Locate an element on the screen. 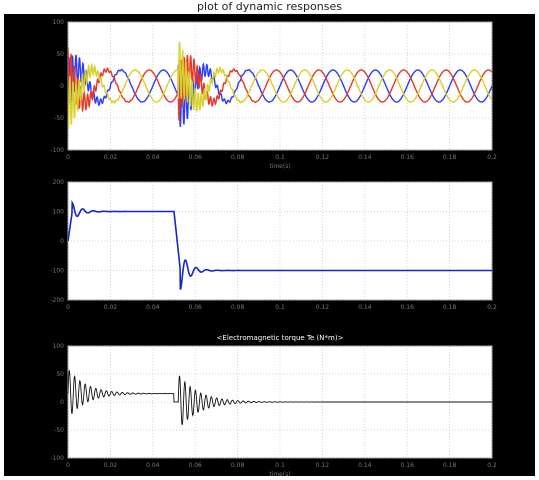  y-tick-label: -200 is located at coordinates (57, 300).